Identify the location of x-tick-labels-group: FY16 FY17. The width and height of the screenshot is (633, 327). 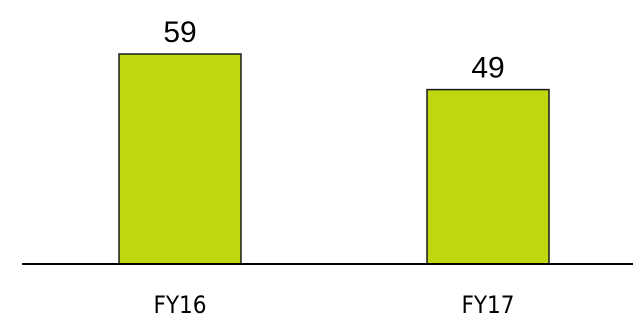
(333, 305).